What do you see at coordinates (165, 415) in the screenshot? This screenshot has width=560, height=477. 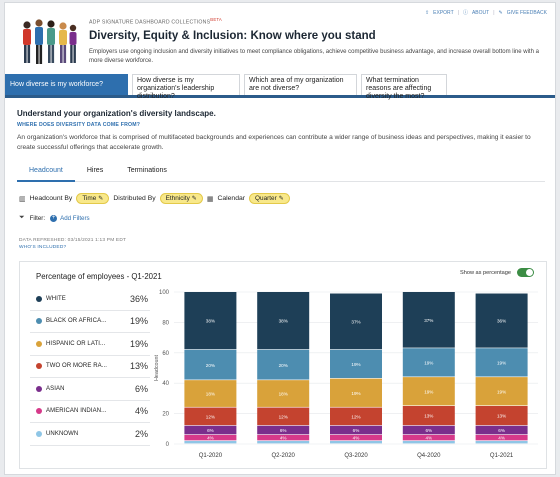 I see `y-tick-label: 20` at bounding box center [165, 415].